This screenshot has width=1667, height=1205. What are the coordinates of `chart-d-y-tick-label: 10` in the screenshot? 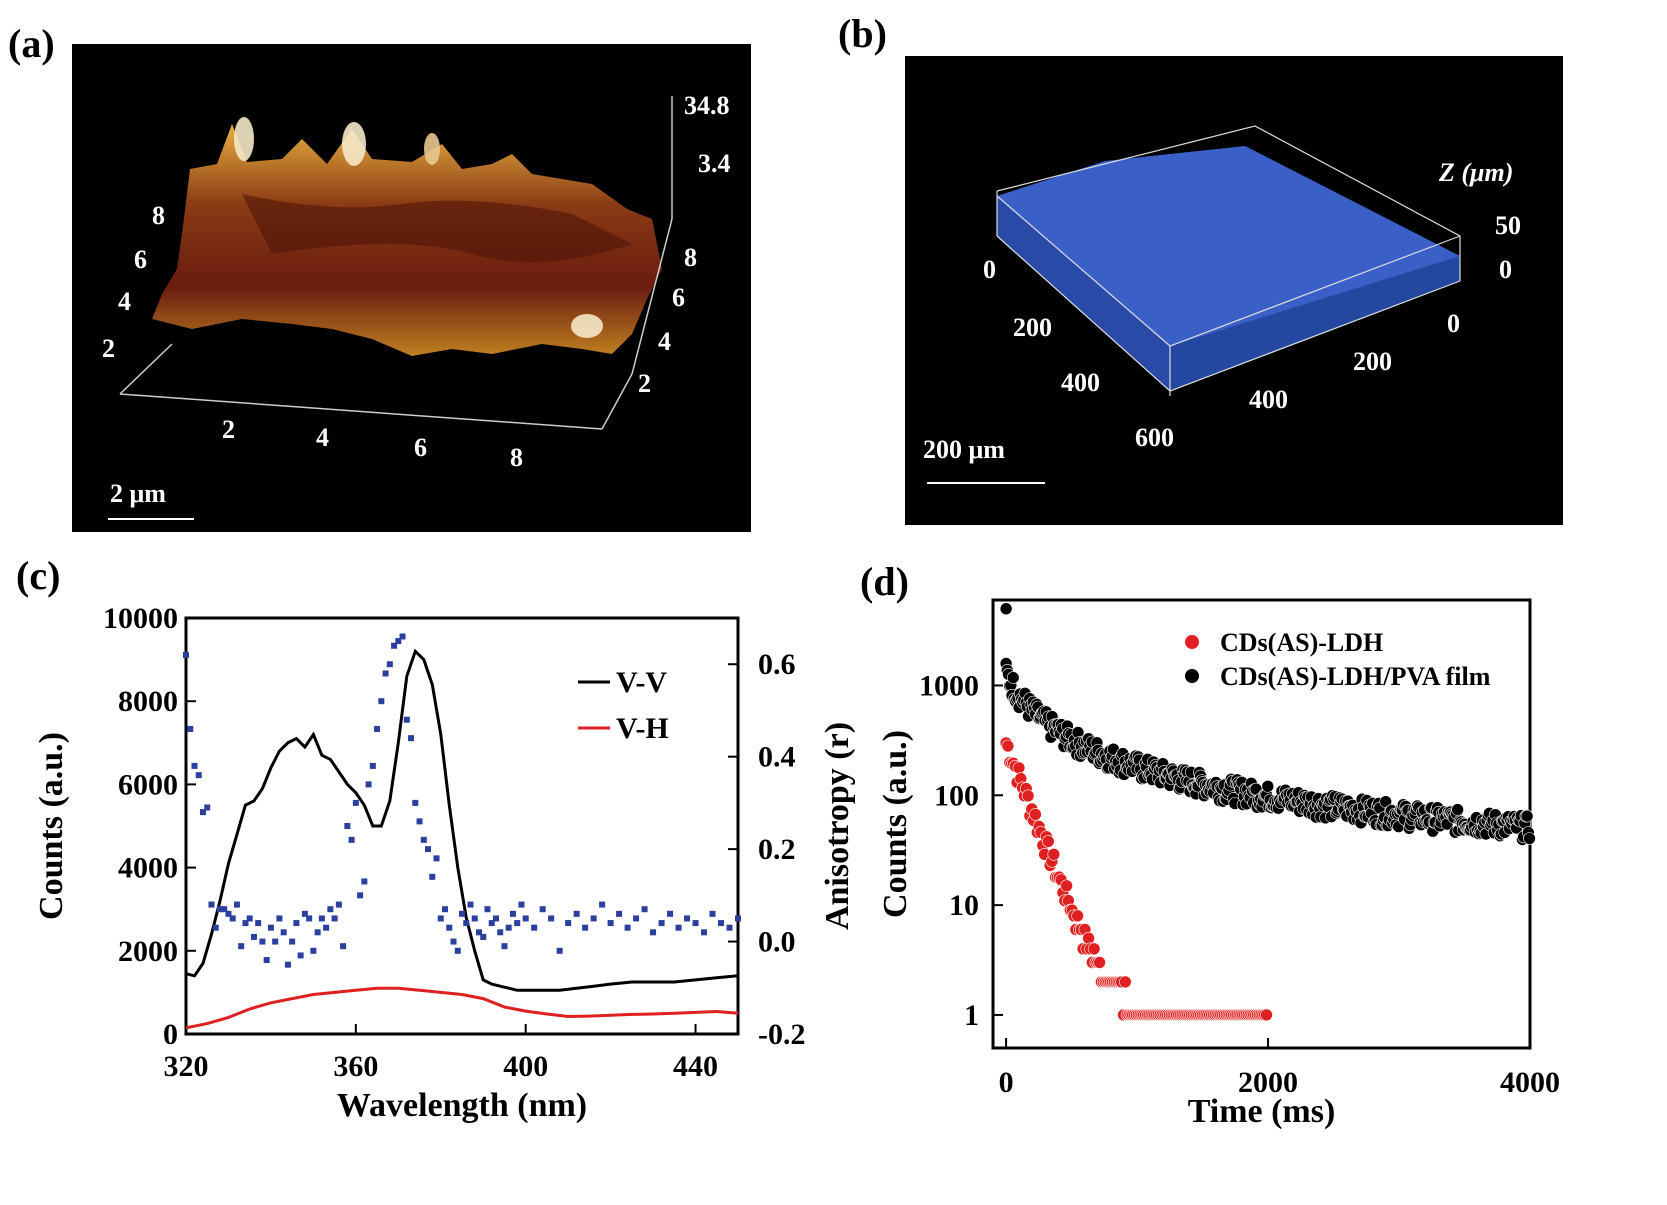 It's located at (964, 905).